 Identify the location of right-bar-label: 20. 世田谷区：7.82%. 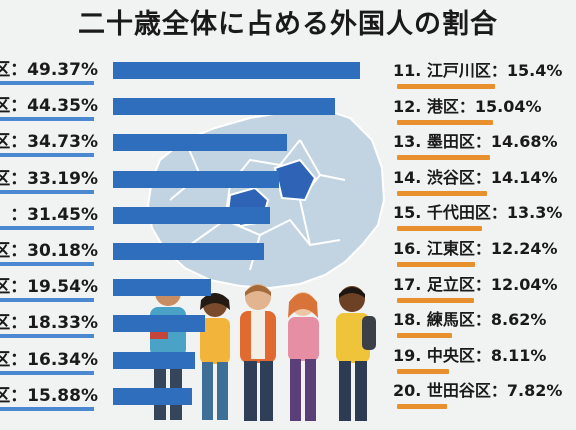
(478, 391).